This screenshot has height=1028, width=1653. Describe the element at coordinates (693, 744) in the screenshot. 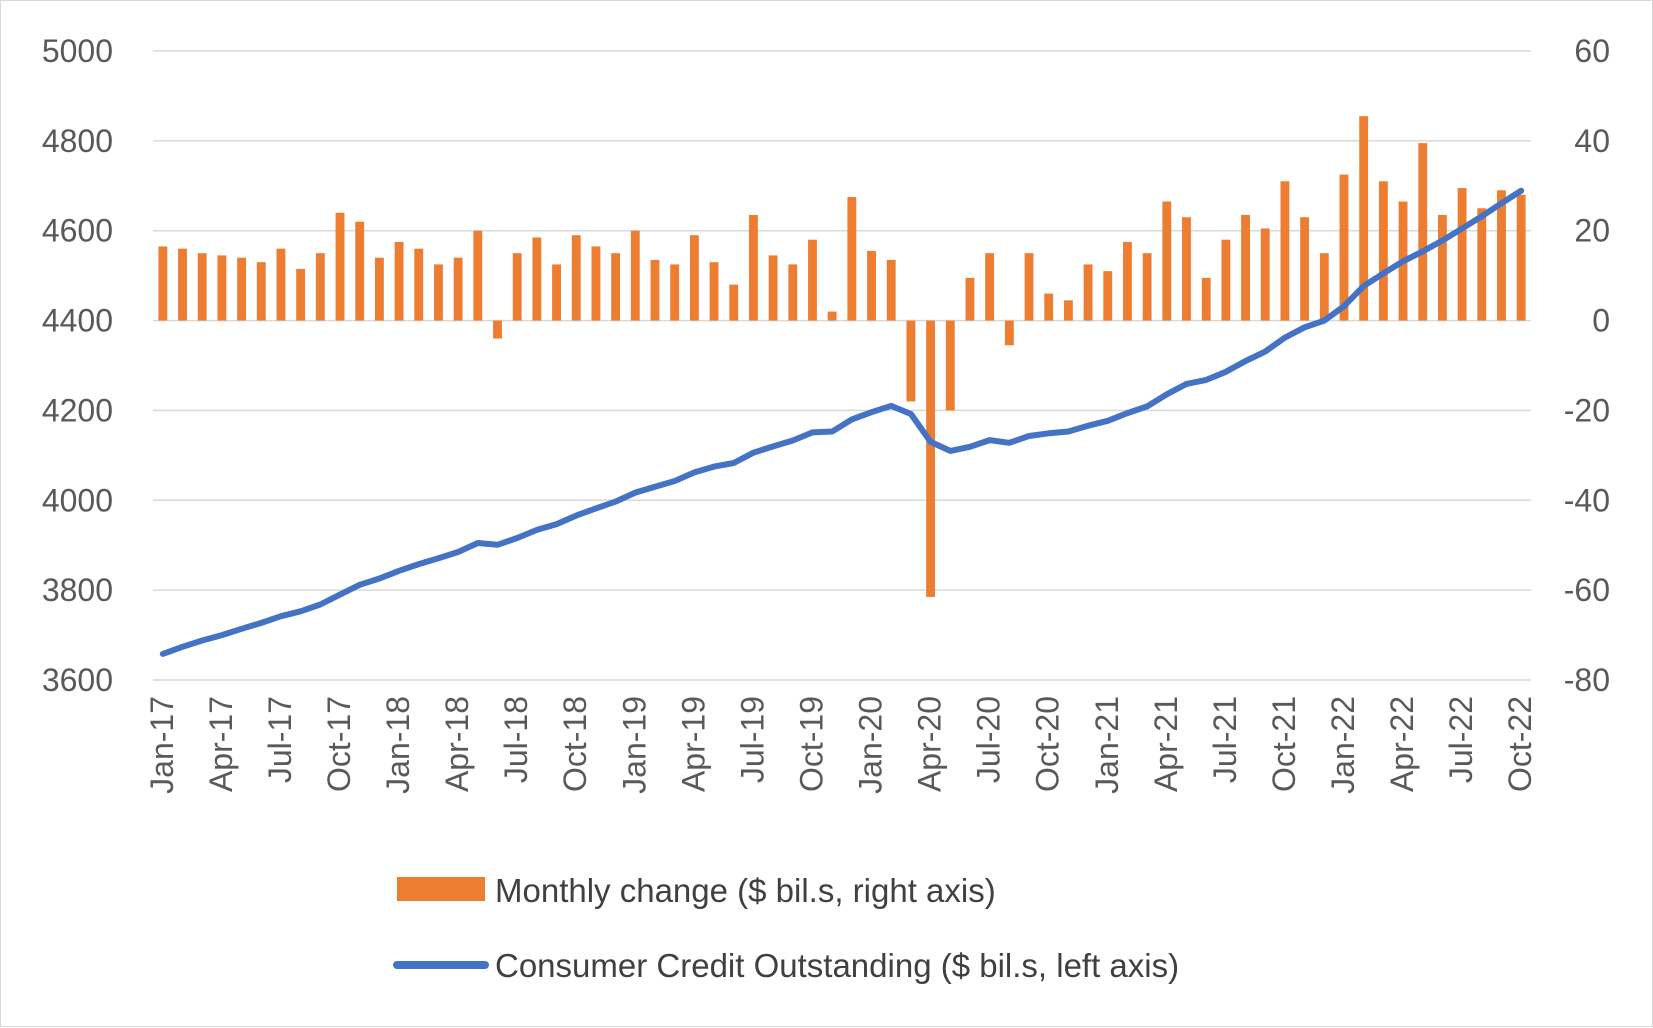

I see `x-axis-tick-label: Apr-19` at that location.